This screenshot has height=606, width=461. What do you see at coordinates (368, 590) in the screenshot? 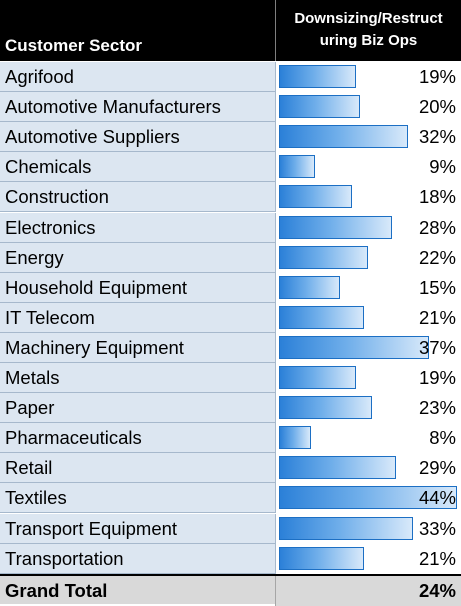
I see `grand-total-value-cell: 24%` at bounding box center [368, 590].